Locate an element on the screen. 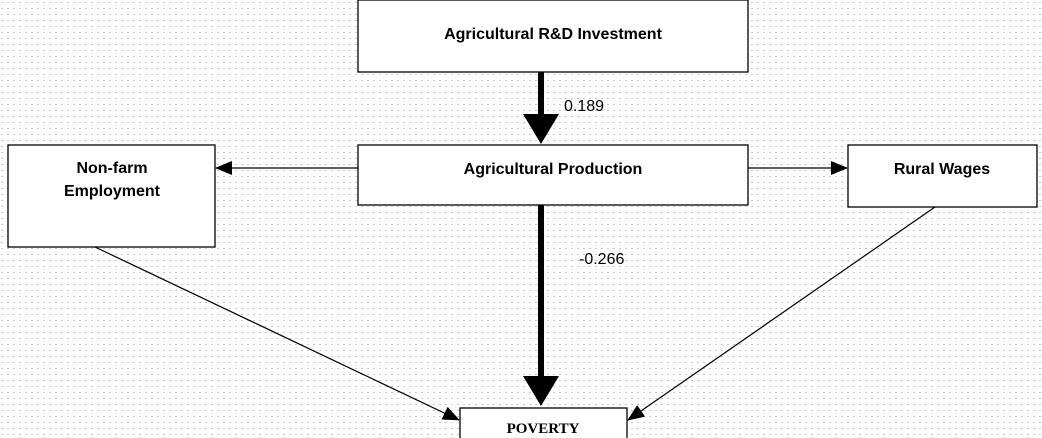  node-label: Agricultural R&D Investment is located at coordinates (553, 34).